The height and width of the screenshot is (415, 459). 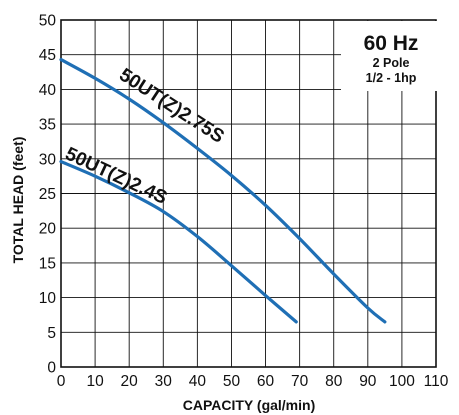 I want to click on series-label-2-4s: 50UT(Z)2.4S, so click(x=116, y=175).